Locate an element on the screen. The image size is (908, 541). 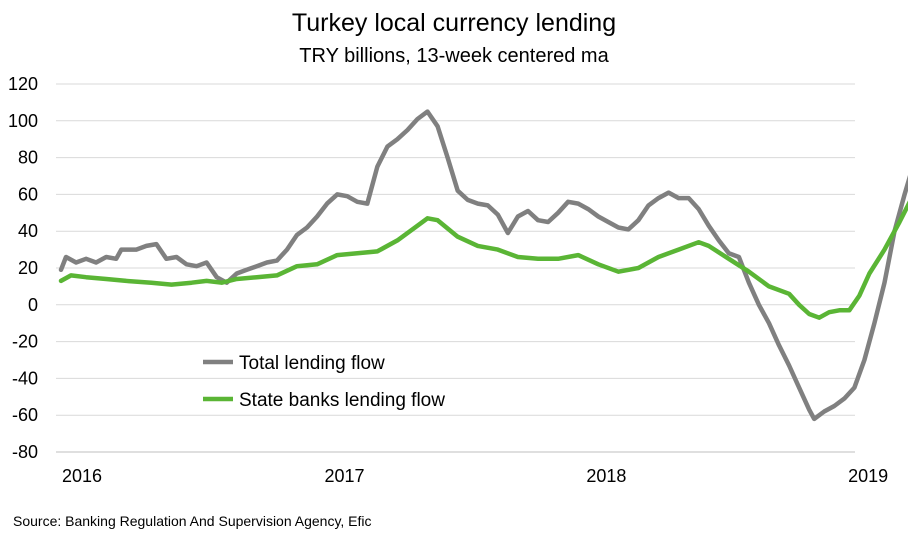
chart-title: Turkey local currency lending is located at coordinates (454, 23).